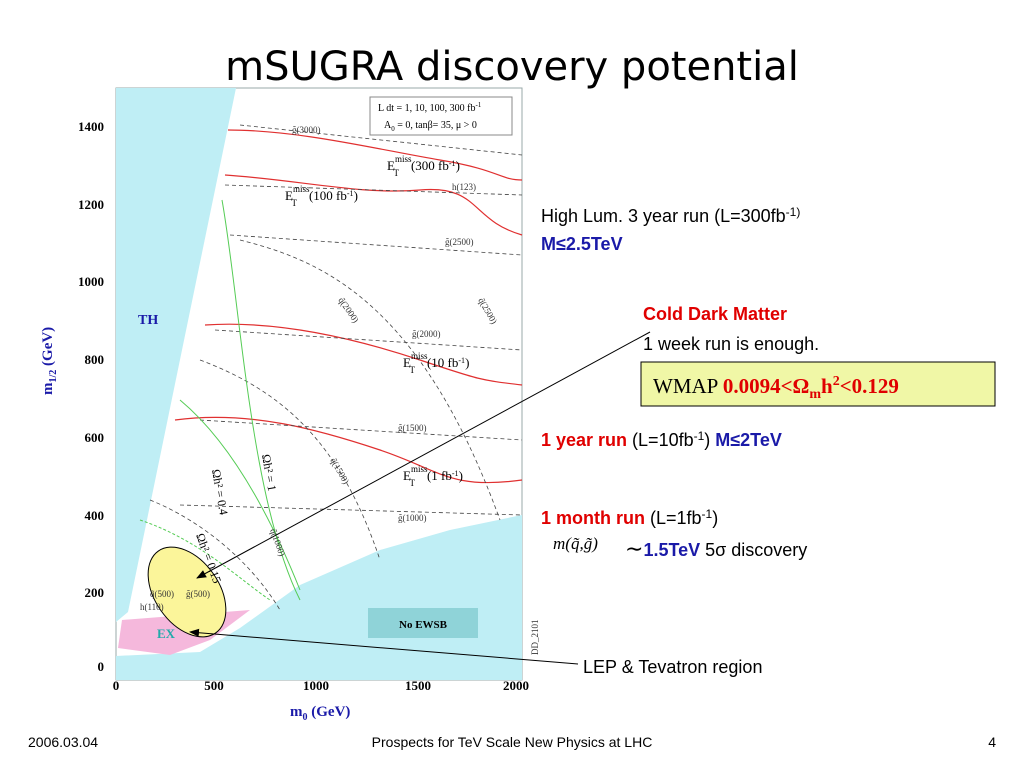  I want to click on plot-code: DD_2101, so click(535, 638).